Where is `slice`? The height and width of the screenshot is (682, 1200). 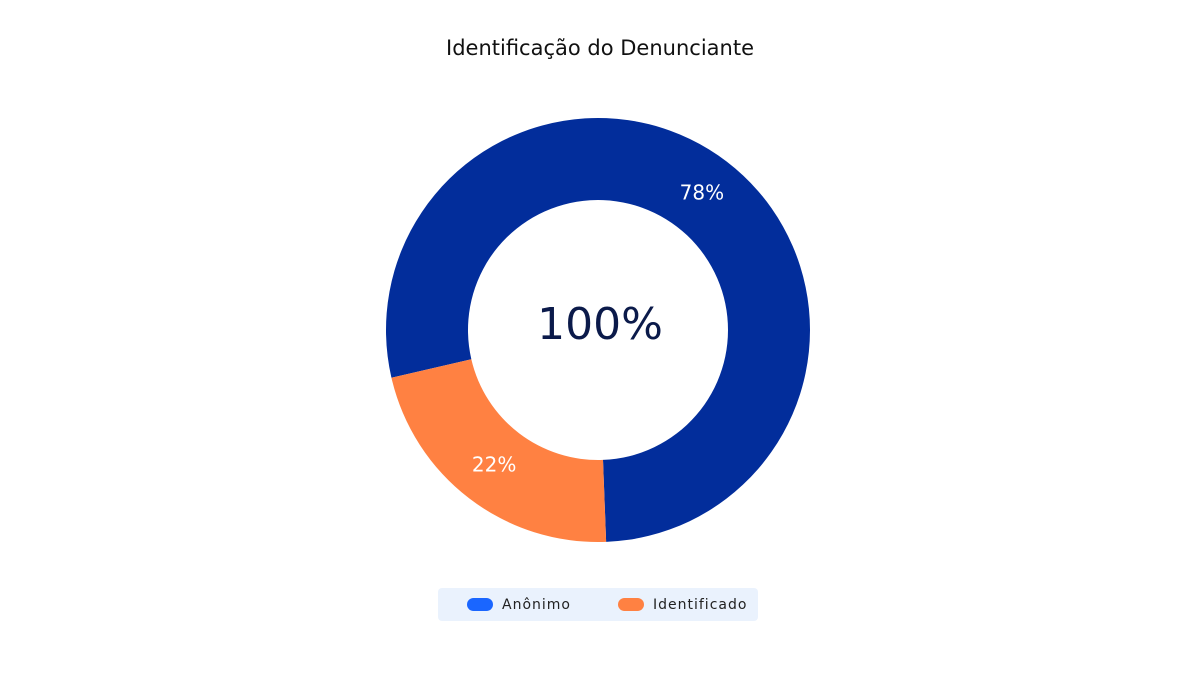 slice is located at coordinates (499, 450).